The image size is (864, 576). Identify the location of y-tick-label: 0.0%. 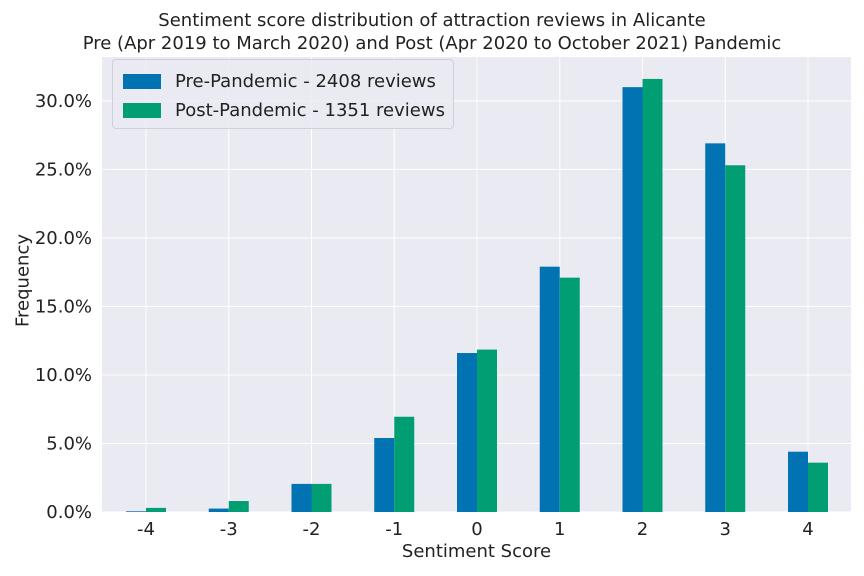
(69, 512).